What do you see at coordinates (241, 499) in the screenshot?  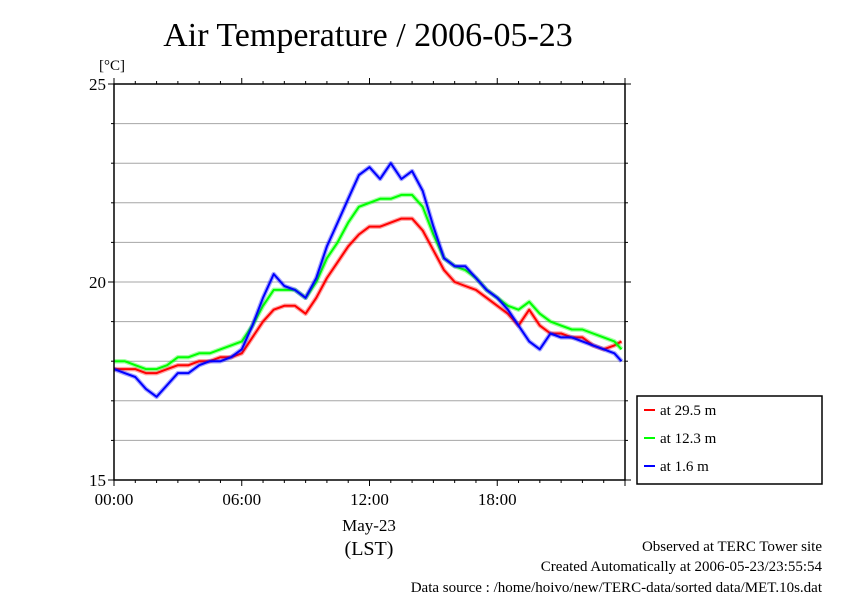 I see `x-tick-label: 06:00` at bounding box center [241, 499].